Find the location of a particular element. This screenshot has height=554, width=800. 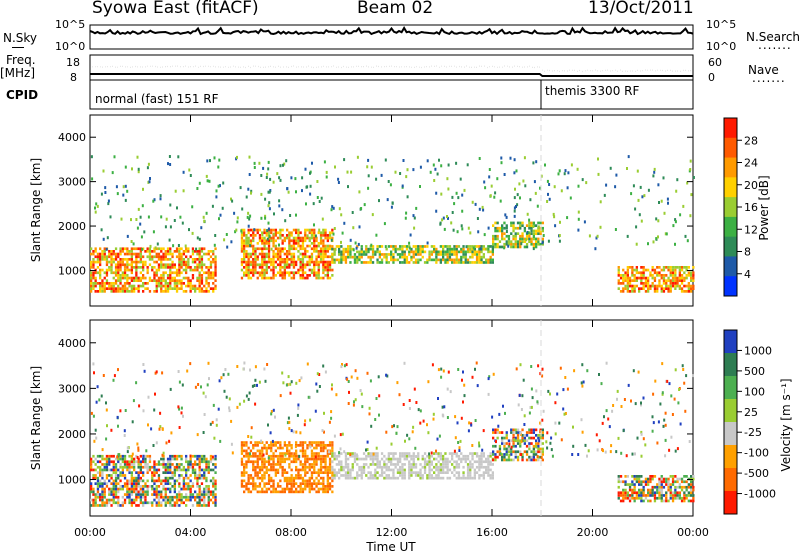

beam-title: Beam 02 is located at coordinates (395, 9).